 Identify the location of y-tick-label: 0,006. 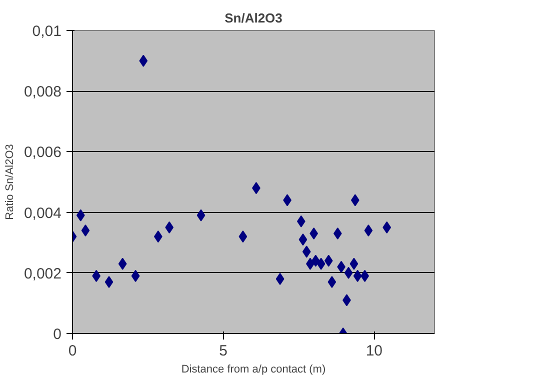
(43, 153).